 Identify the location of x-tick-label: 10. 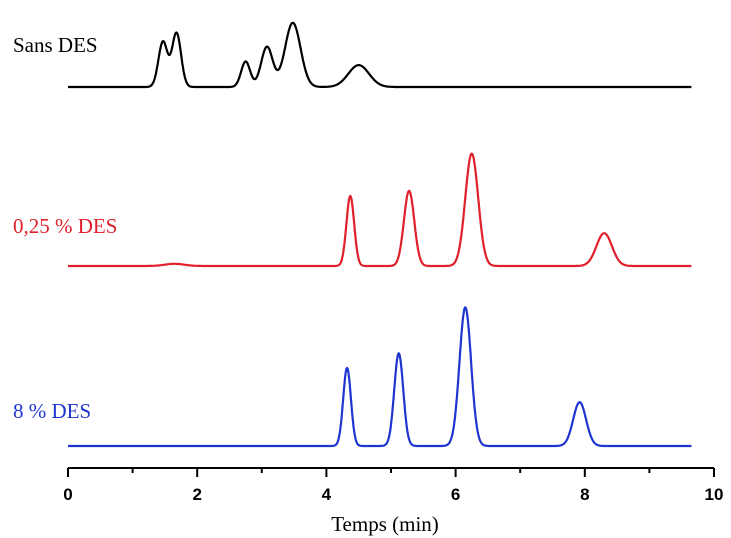
(714, 494).